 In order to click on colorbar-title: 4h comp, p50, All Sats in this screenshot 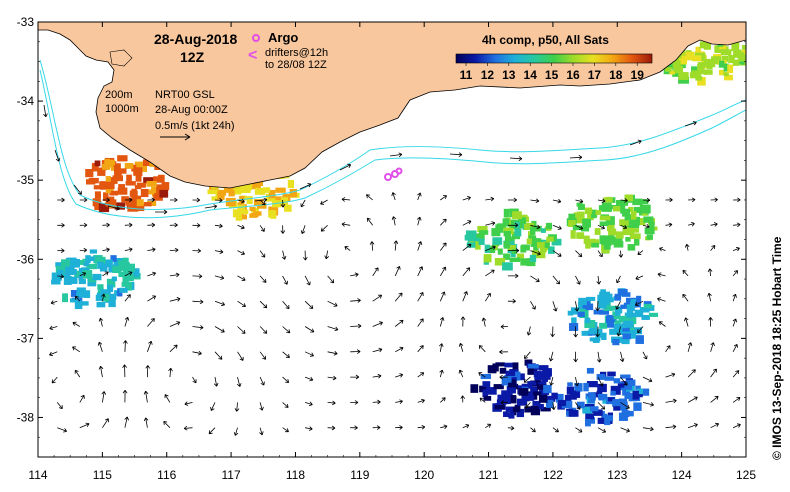, I will do `click(545, 40)`.